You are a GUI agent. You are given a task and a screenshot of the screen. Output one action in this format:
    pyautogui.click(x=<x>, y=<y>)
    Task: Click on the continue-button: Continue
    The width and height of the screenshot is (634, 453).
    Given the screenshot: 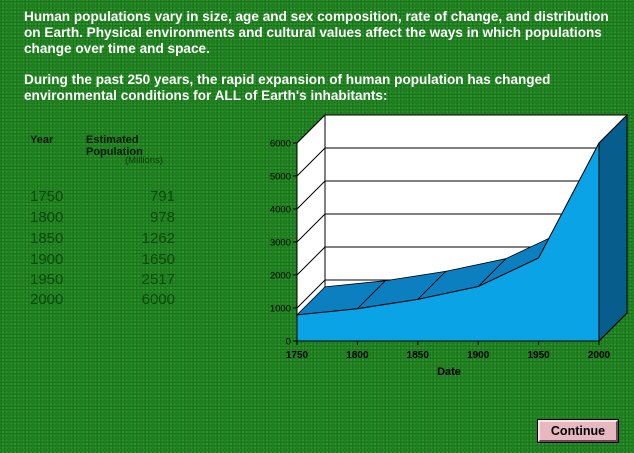 What is the action you would take?
    pyautogui.click(x=578, y=431)
    